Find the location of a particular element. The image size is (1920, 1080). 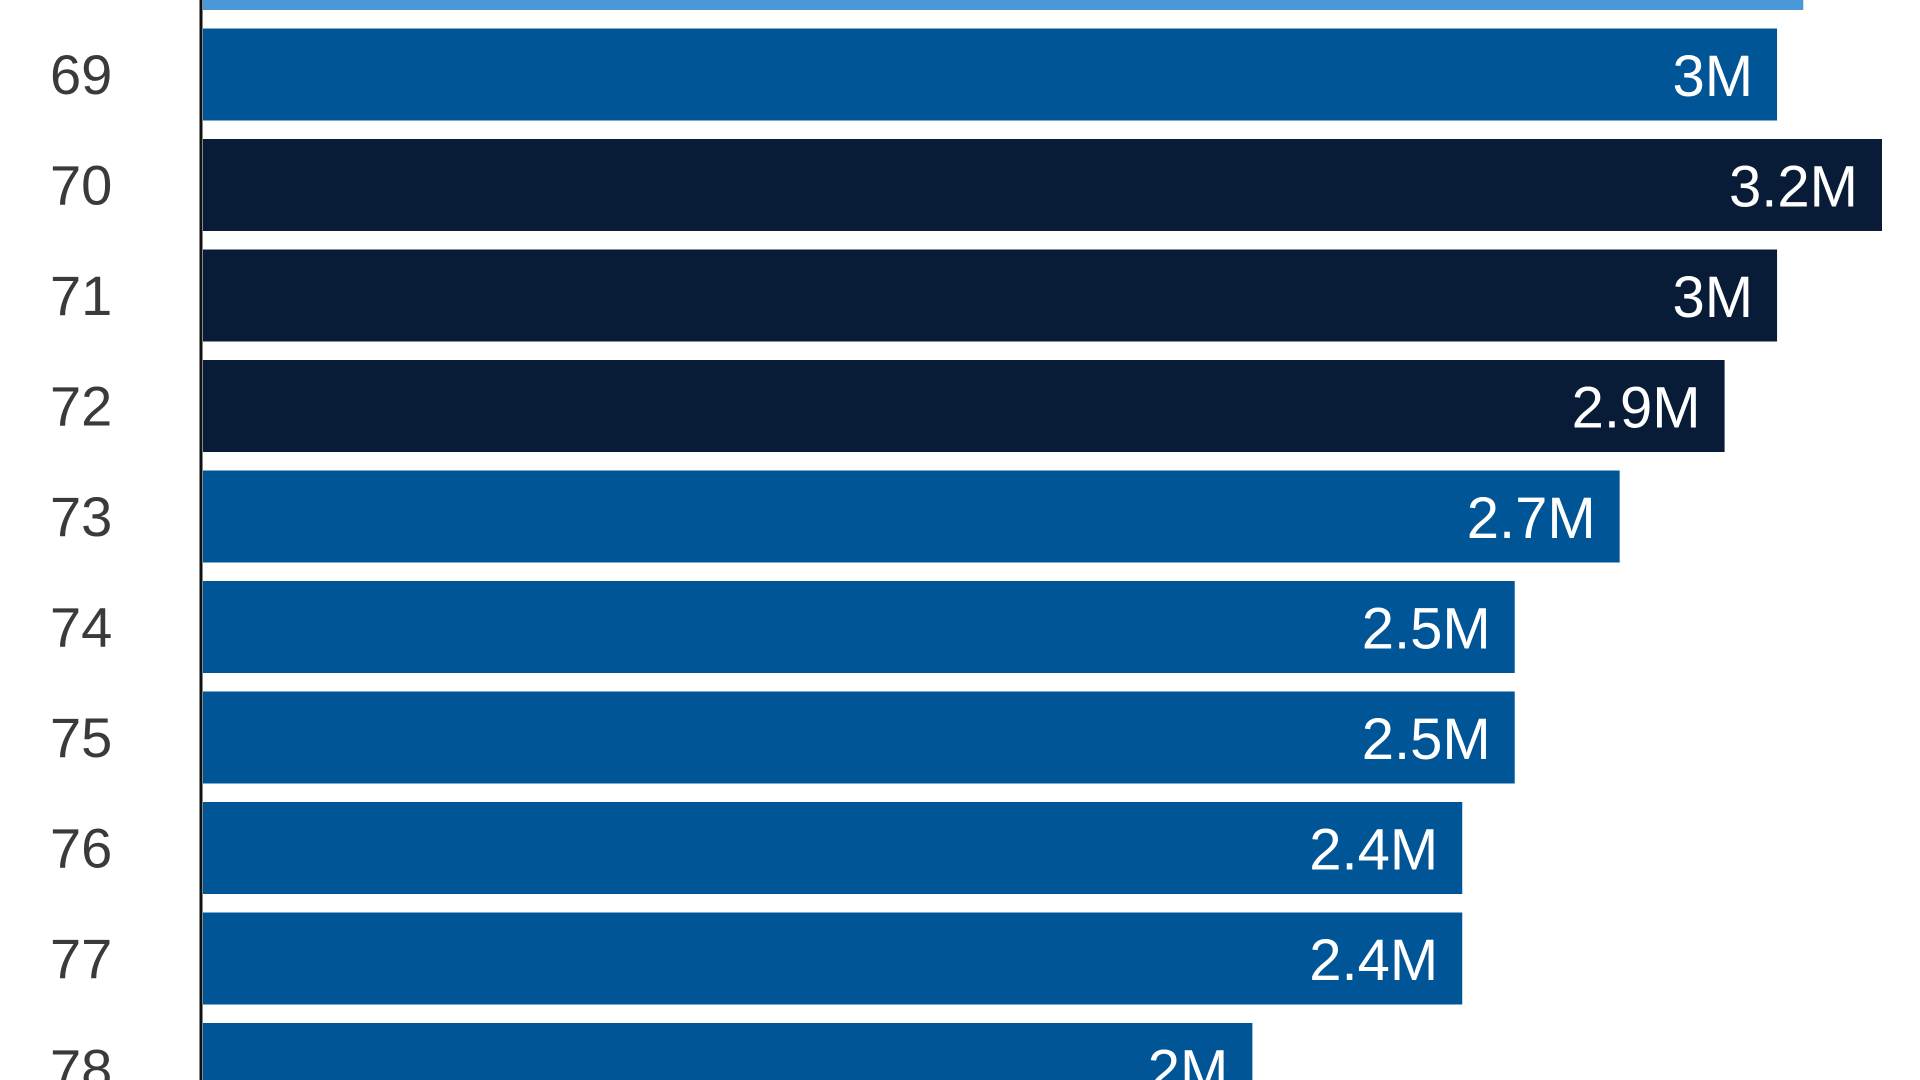

tick-label-73: 73 is located at coordinates (81, 516).